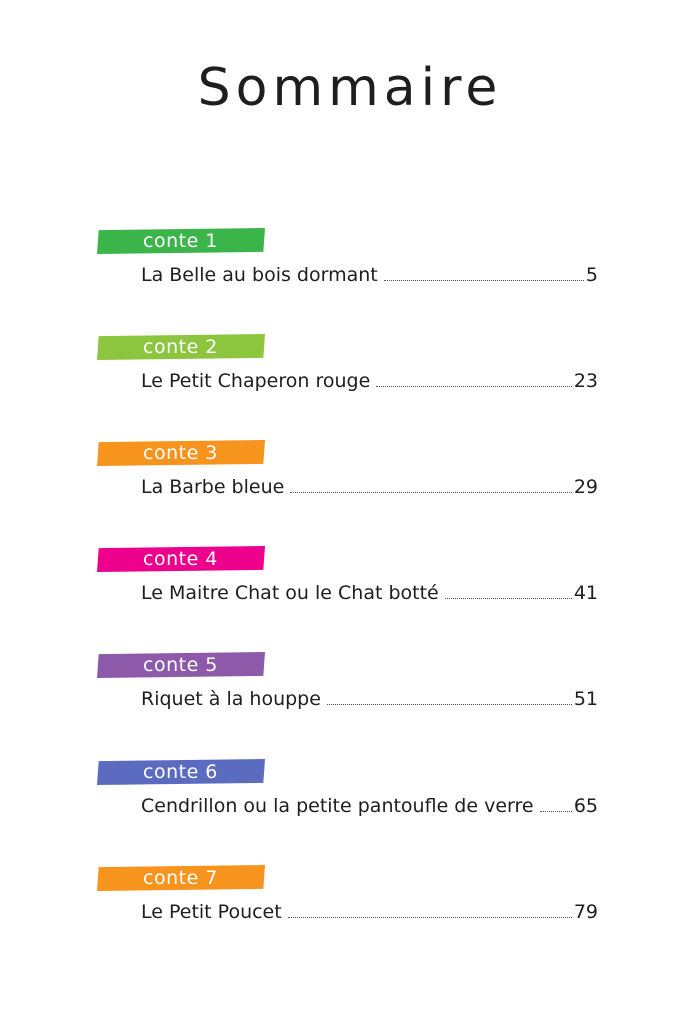 Image resolution: width=700 pixels, height=1023 pixels. What do you see at coordinates (213, 487) in the screenshot?
I see `story-title: La Barbe bleue` at bounding box center [213, 487].